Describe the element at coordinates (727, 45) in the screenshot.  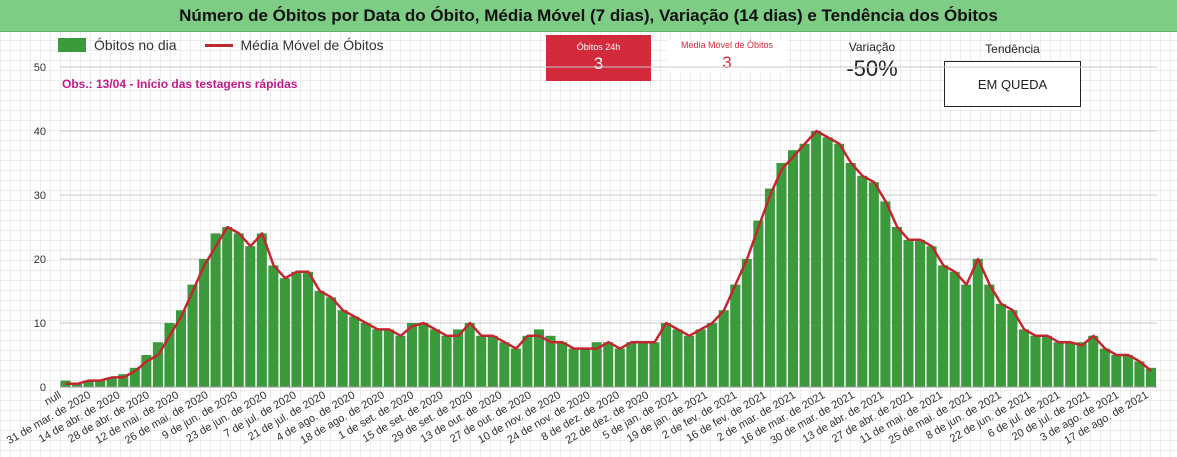
I see `kpi-moving-average-label: Média Móvel de Óbitos` at that location.